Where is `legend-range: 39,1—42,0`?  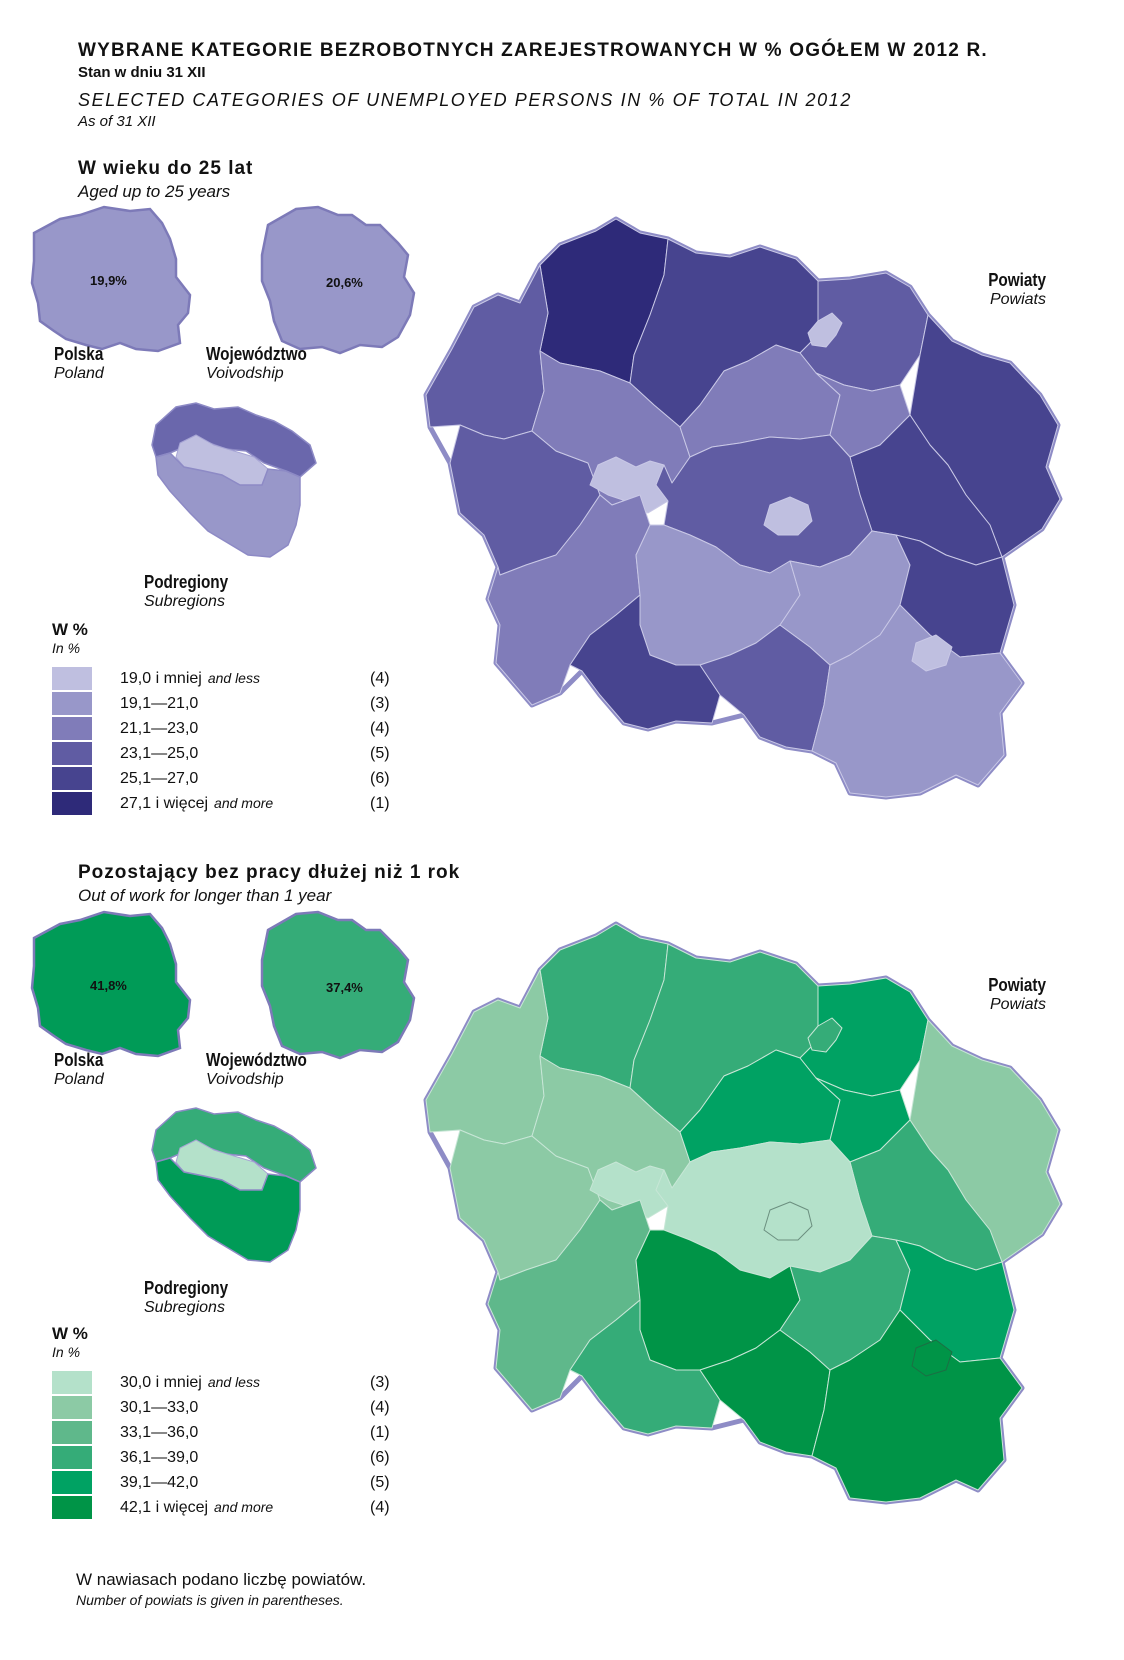 legend-range: 39,1—42,0 is located at coordinates (245, 1483).